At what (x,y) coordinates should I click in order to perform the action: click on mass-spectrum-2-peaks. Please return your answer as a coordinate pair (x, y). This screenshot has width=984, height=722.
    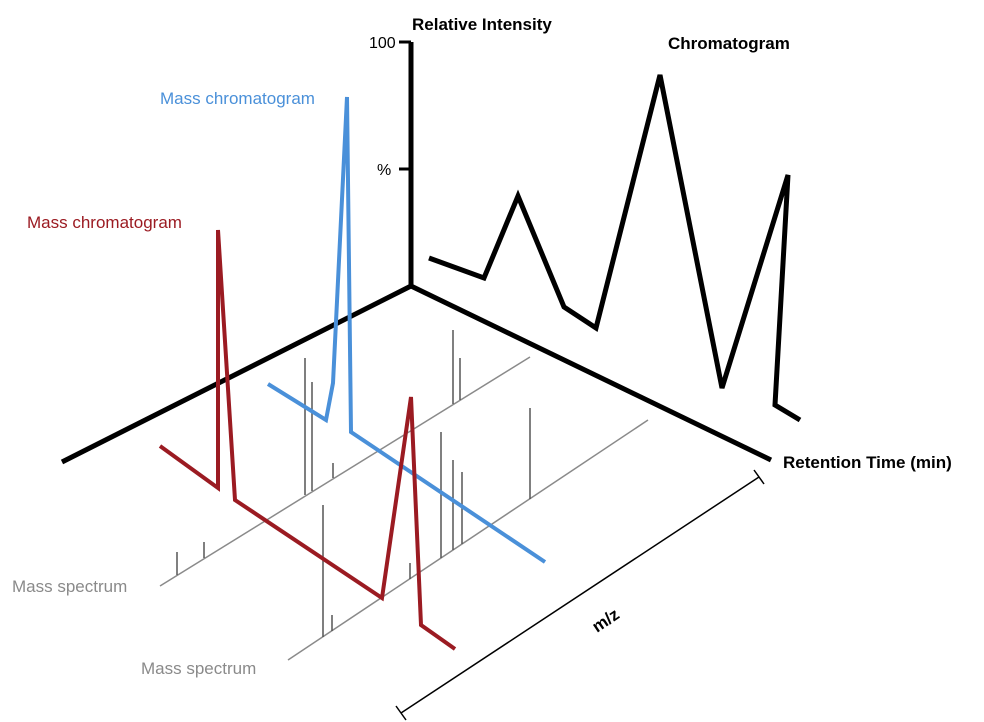
    Looking at the image, I should click on (426, 522).